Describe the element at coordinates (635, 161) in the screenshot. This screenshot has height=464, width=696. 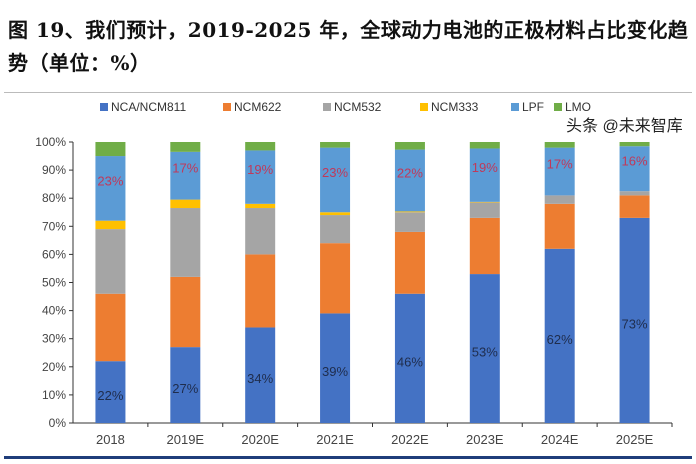
I see `data-label: 16%` at that location.